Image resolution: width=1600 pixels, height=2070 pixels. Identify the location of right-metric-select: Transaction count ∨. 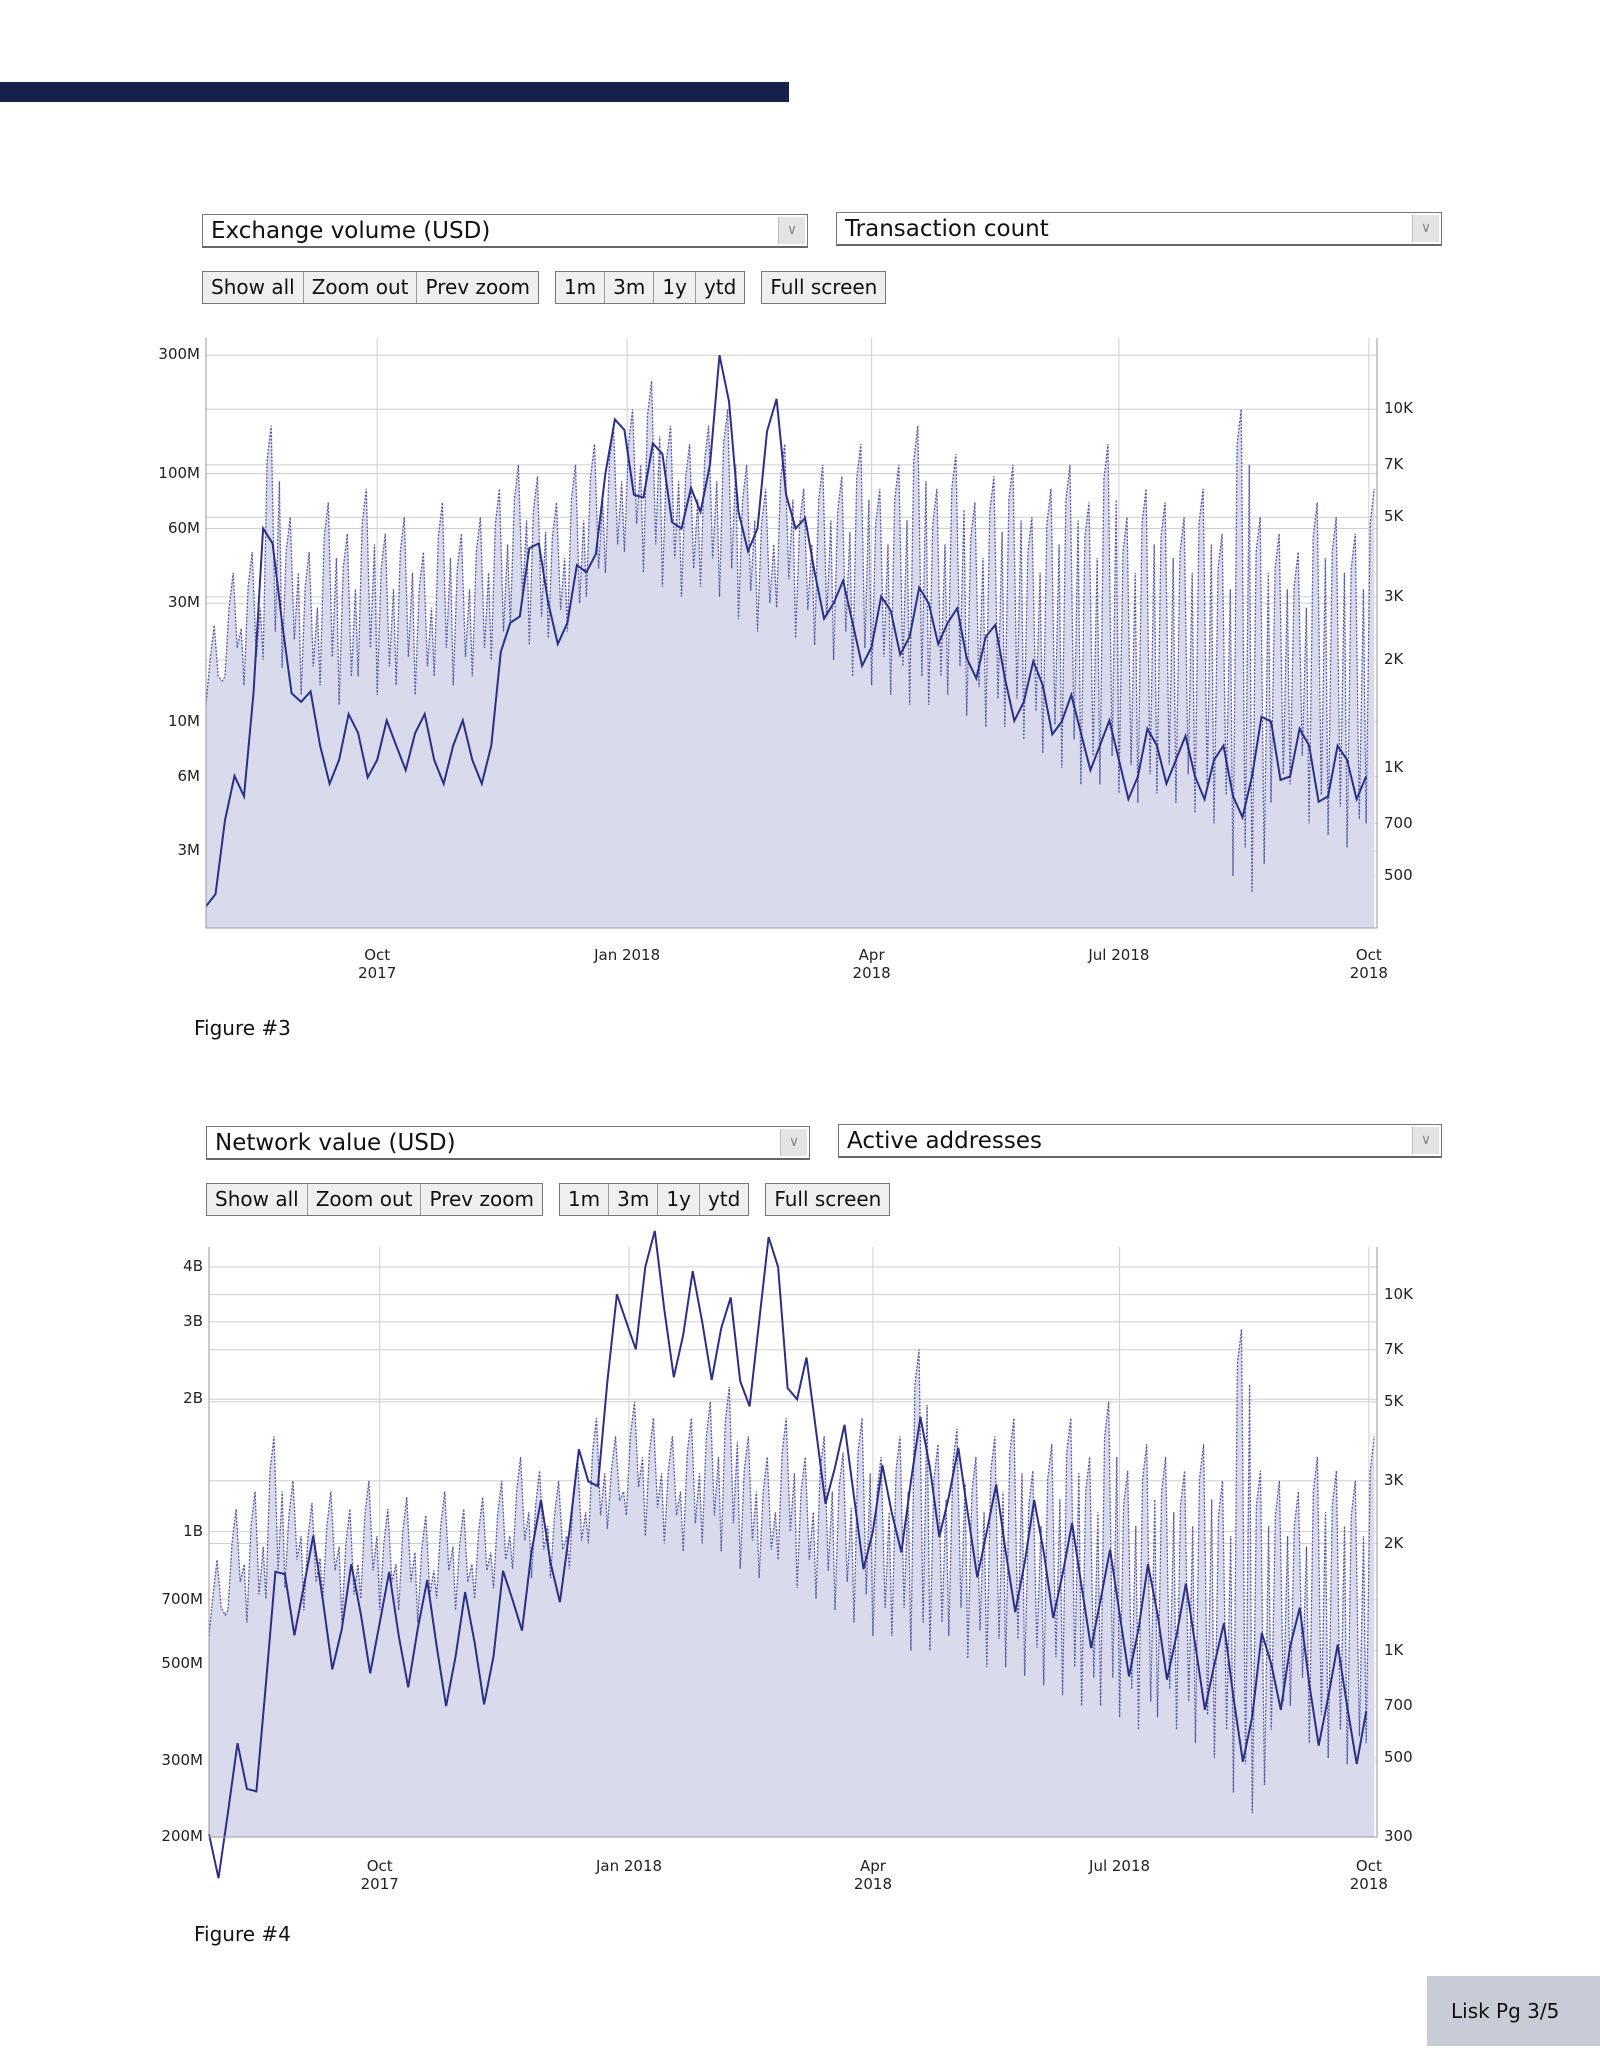
(1139, 229).